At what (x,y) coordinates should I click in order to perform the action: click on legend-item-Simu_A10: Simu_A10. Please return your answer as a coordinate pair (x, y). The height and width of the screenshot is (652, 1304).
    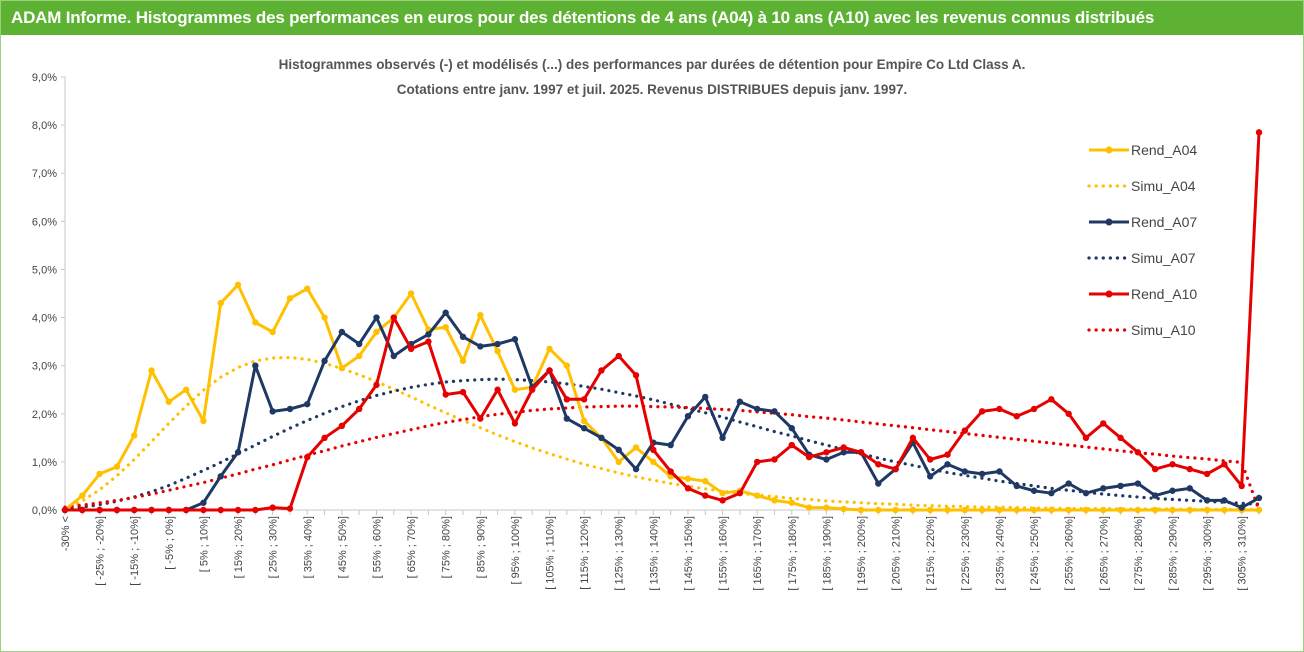
    Looking at the image, I should click on (1141, 330).